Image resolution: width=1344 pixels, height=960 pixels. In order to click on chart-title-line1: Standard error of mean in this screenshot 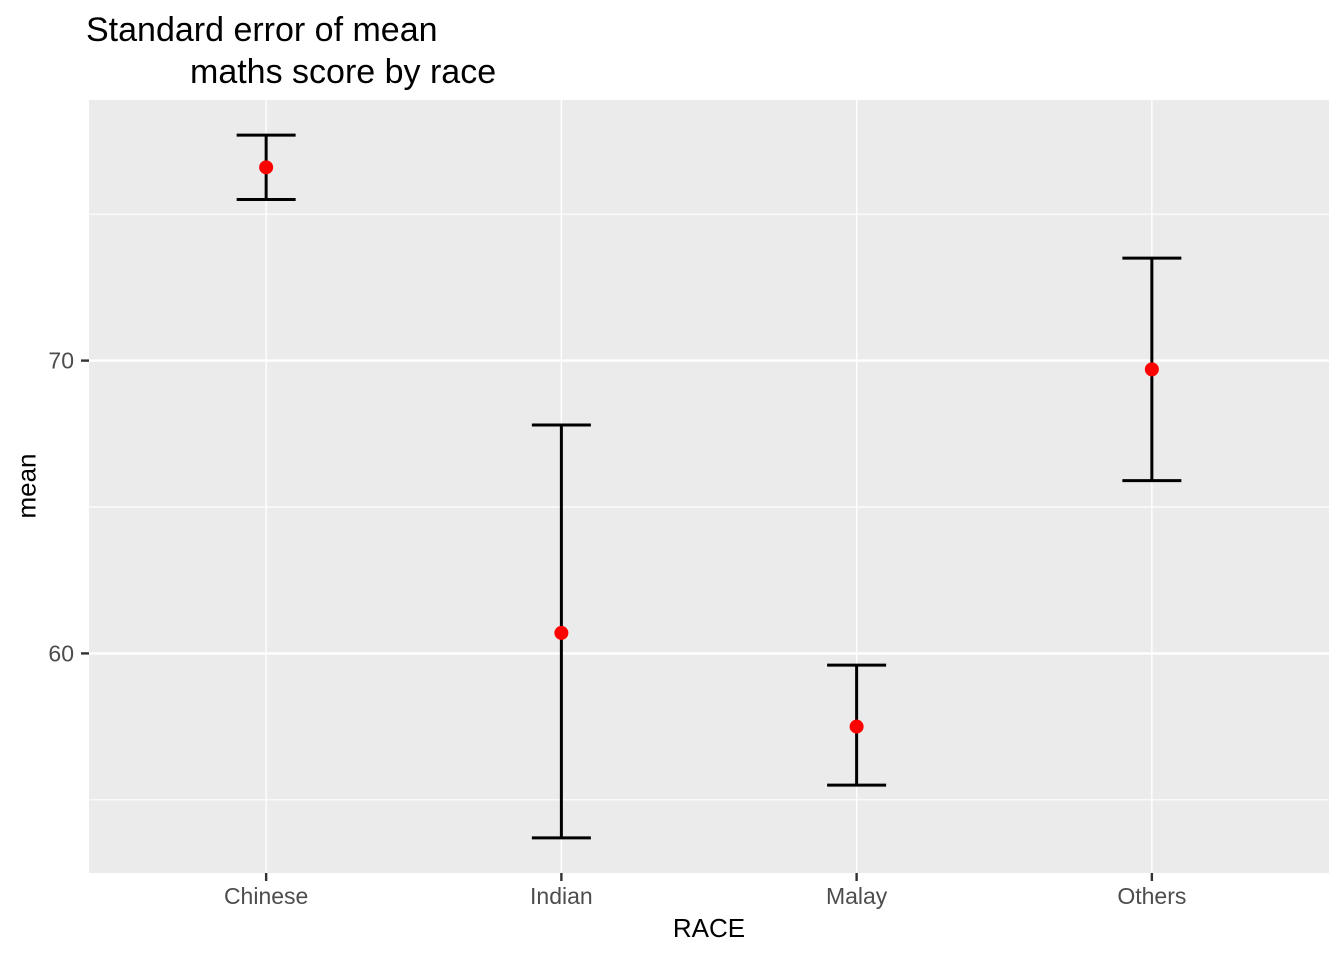, I will do `click(262, 30)`.